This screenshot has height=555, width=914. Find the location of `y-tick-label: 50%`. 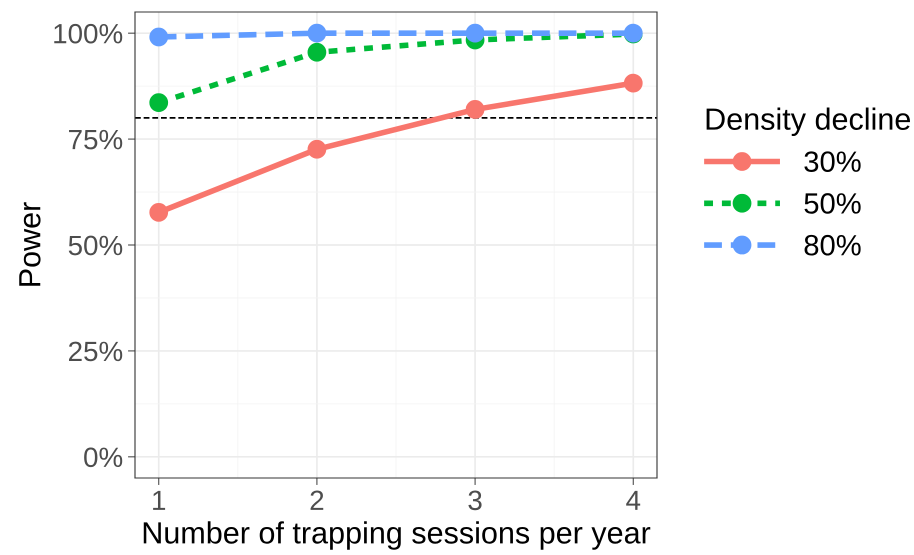

y-tick-label: 50% is located at coordinates (95, 246).